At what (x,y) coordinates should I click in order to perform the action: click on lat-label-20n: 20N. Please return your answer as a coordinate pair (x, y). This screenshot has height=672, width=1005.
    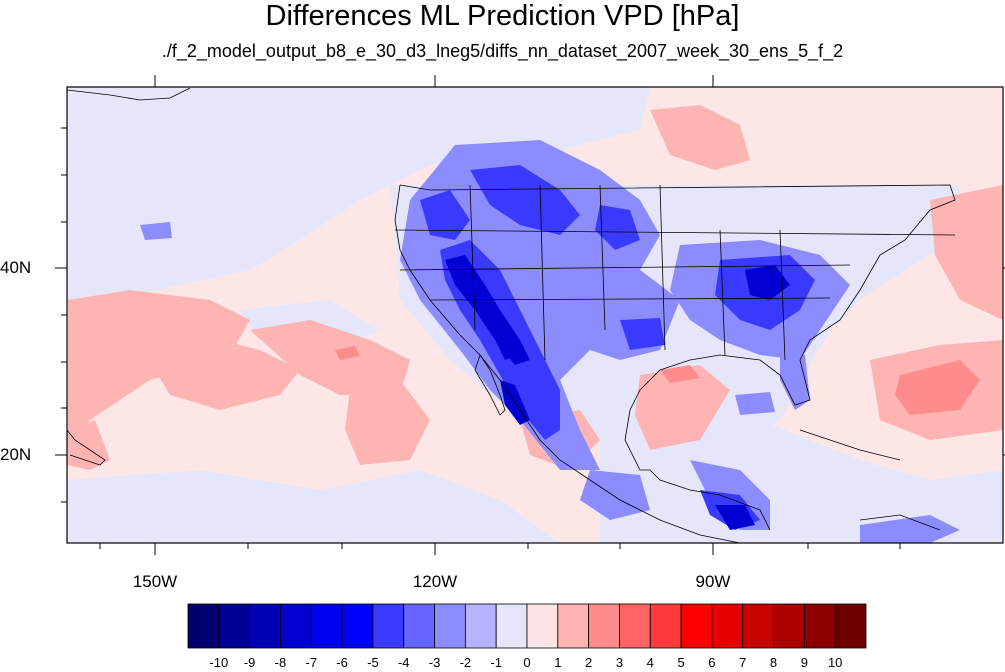
    Looking at the image, I should click on (16, 454).